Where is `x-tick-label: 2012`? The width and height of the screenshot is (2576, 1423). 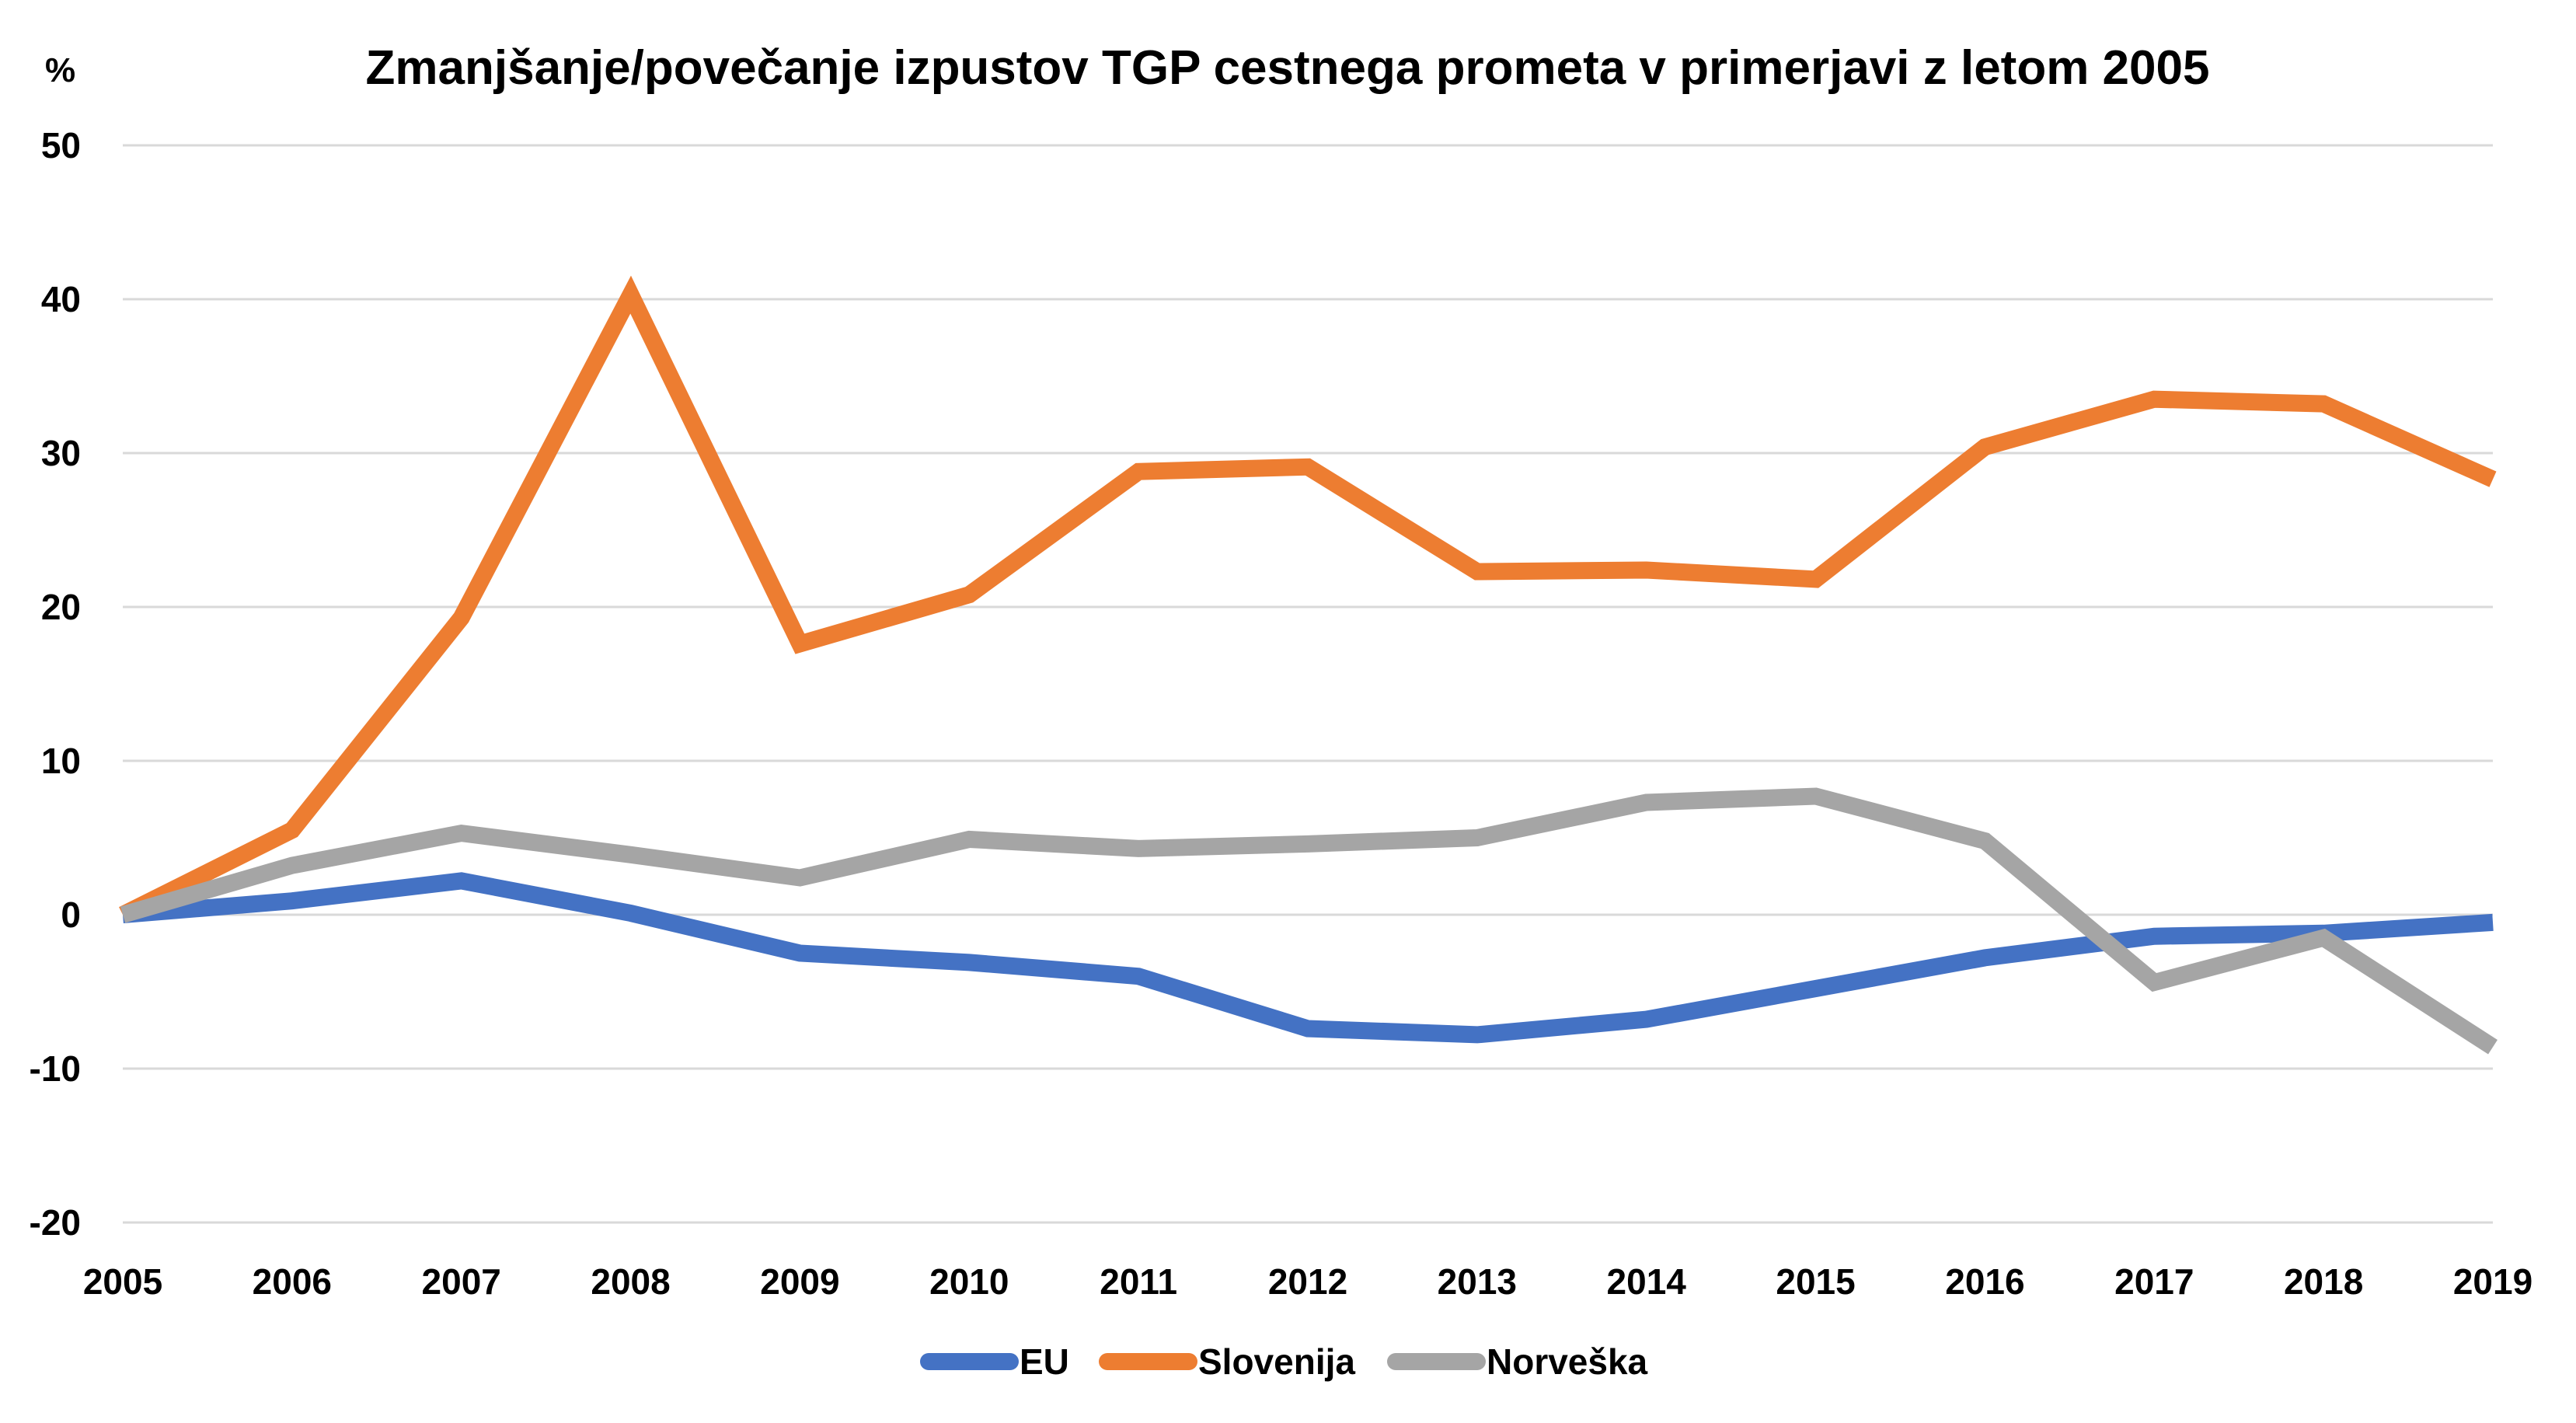
x-tick-label: 2012 is located at coordinates (1307, 1281).